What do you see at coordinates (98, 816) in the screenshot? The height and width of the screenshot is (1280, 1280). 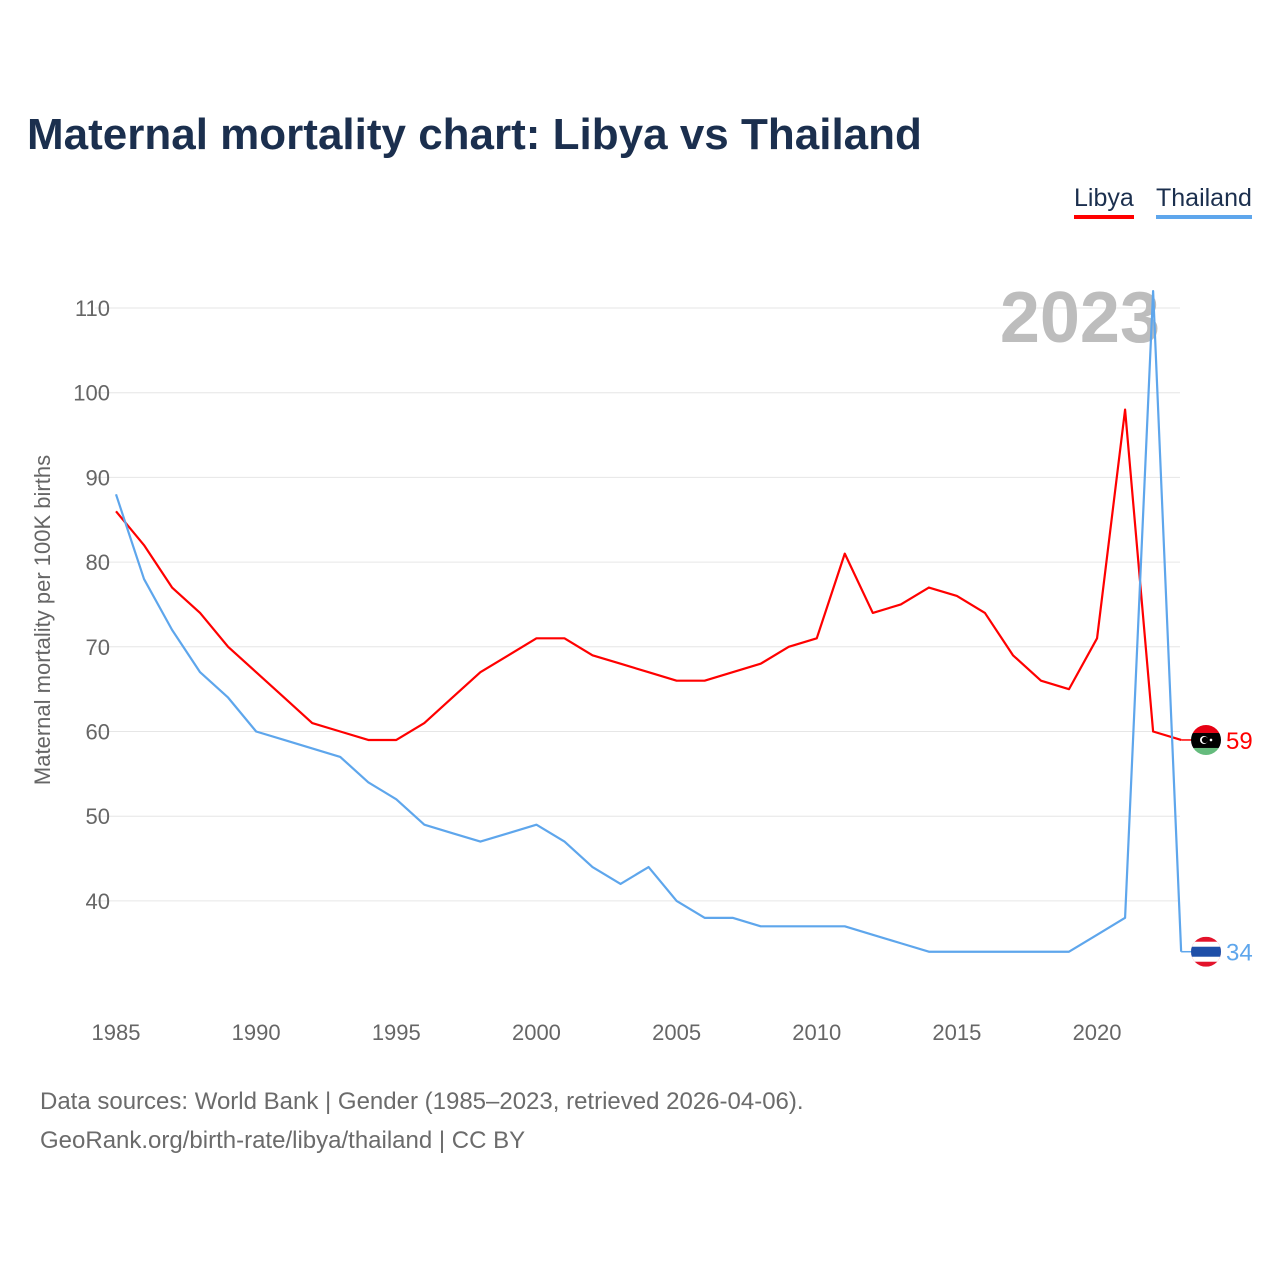 I see `y-tick-label: 50` at bounding box center [98, 816].